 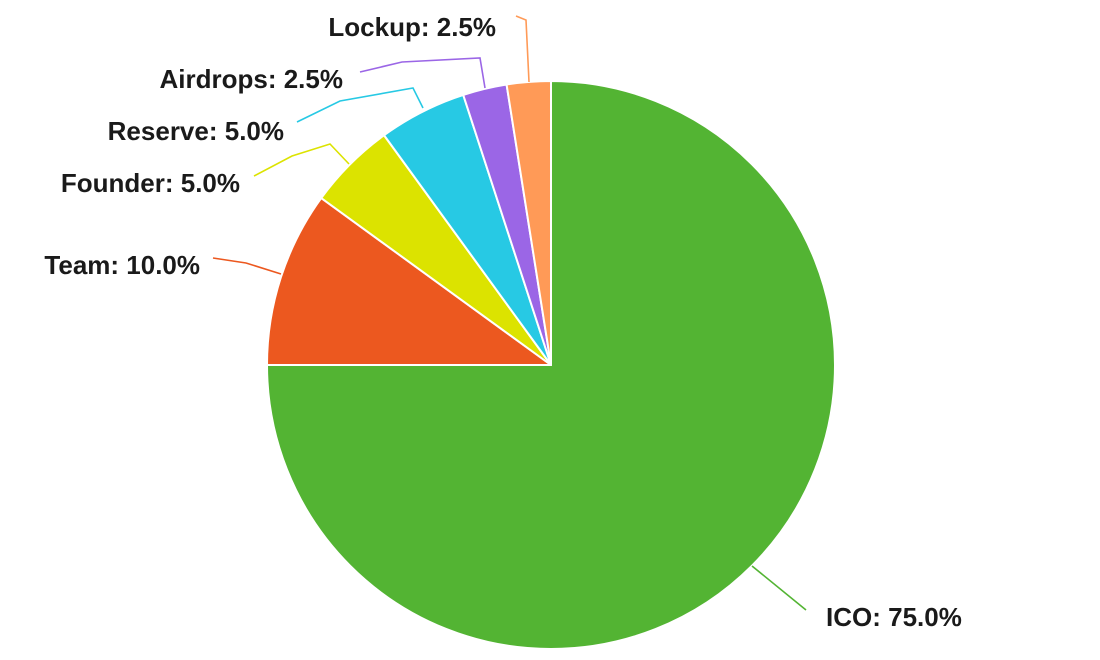 What do you see at coordinates (894, 617) in the screenshot?
I see `slice-label-ico: ICO: 75.0%` at bounding box center [894, 617].